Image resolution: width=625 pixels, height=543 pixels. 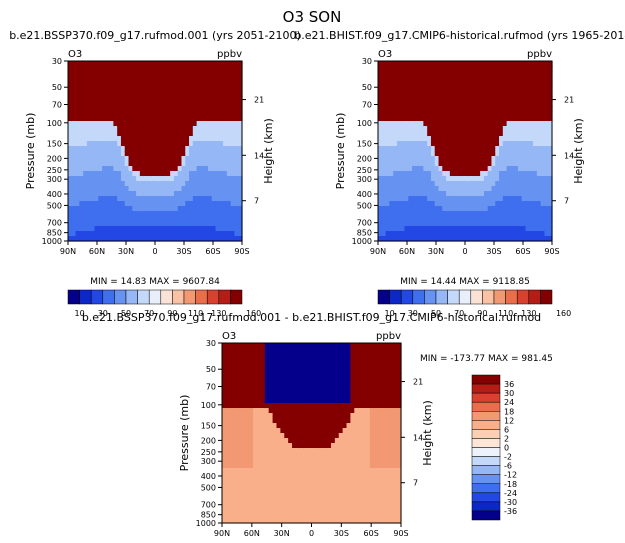 I want to click on colorbar-label: 70, so click(x=149, y=313).